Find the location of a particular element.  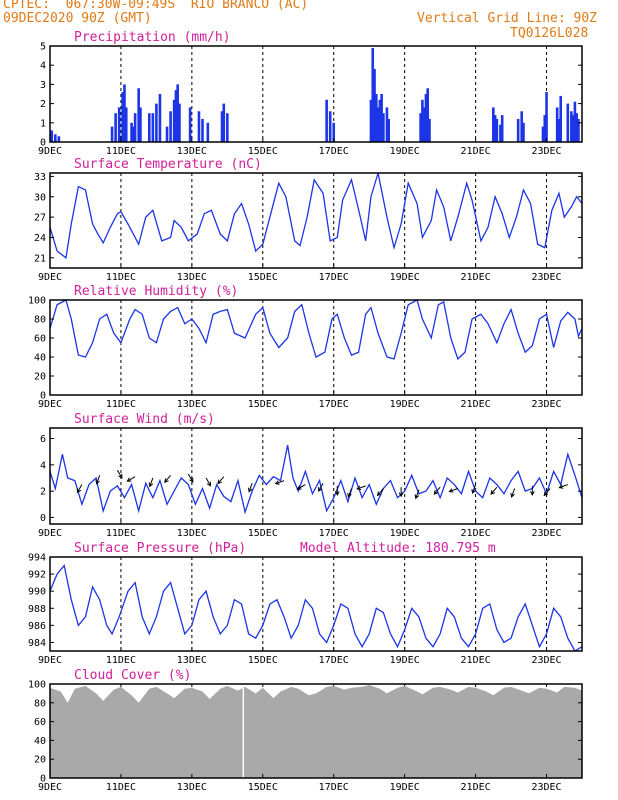

y-tick-label: 21 is located at coordinates (40, 258).